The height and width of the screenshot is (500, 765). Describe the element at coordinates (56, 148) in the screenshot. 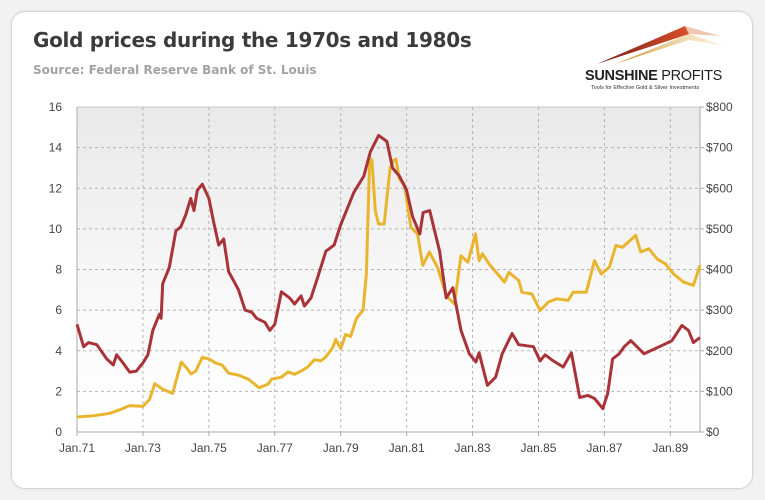

I see `y-left-tick-label: 14` at that location.